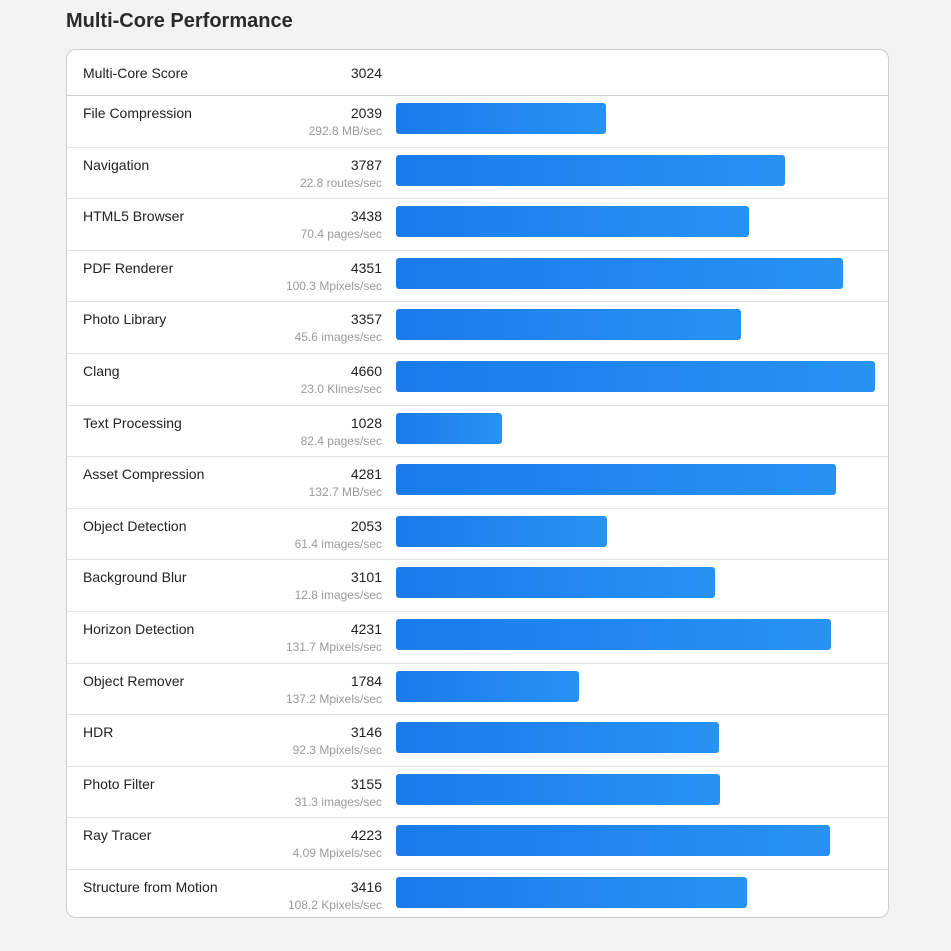 The width and height of the screenshot is (951, 951). I want to click on benchmark-rate: 45.6 images/sec, so click(338, 337).